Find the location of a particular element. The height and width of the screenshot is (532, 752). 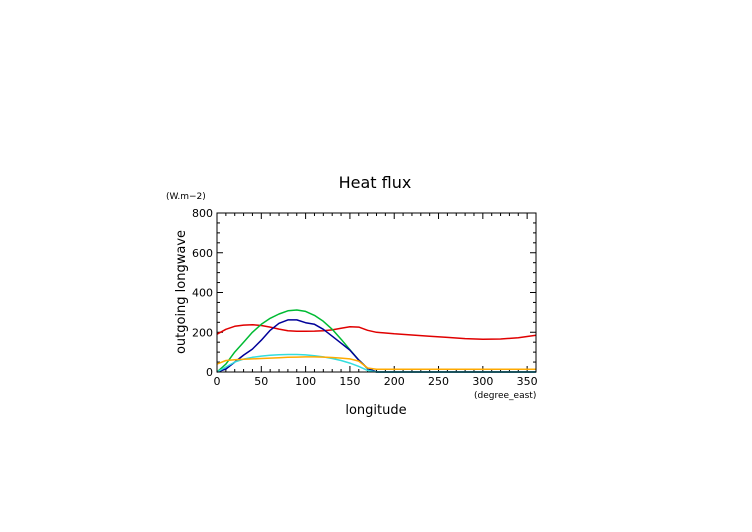

y-axis-title: outgoing longwave is located at coordinates (181, 292).